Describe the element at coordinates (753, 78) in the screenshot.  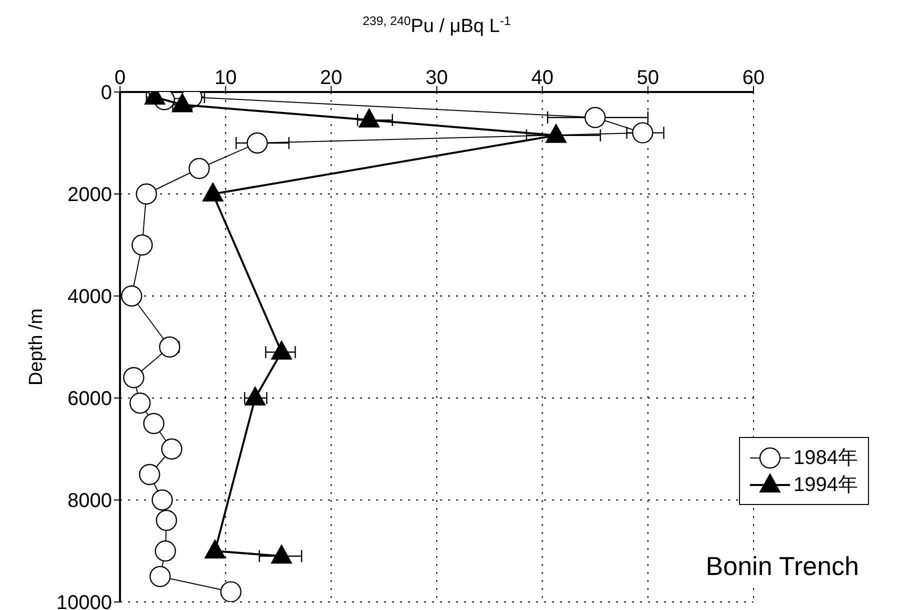
I see `x-tick-label: 60` at that location.